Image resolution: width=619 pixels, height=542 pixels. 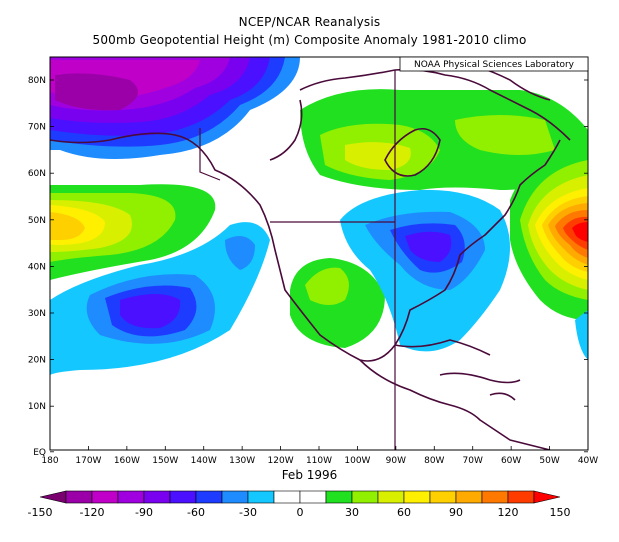 What do you see at coordinates (404, 512) in the screenshot?
I see `colorbar-tick-label: 60` at bounding box center [404, 512].